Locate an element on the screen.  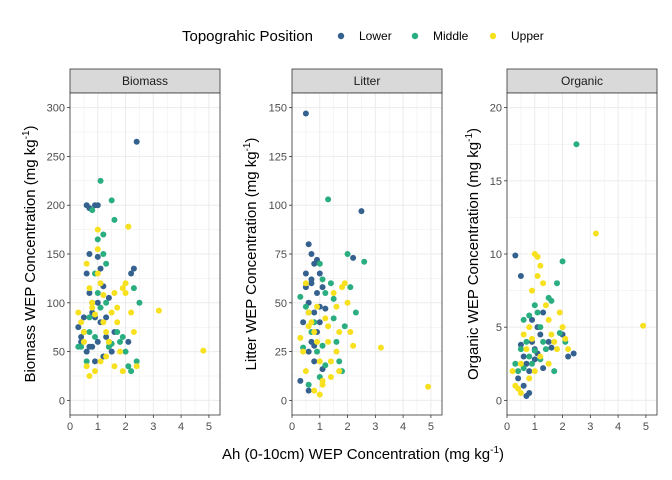
points-litter is located at coordinates (364, 254).